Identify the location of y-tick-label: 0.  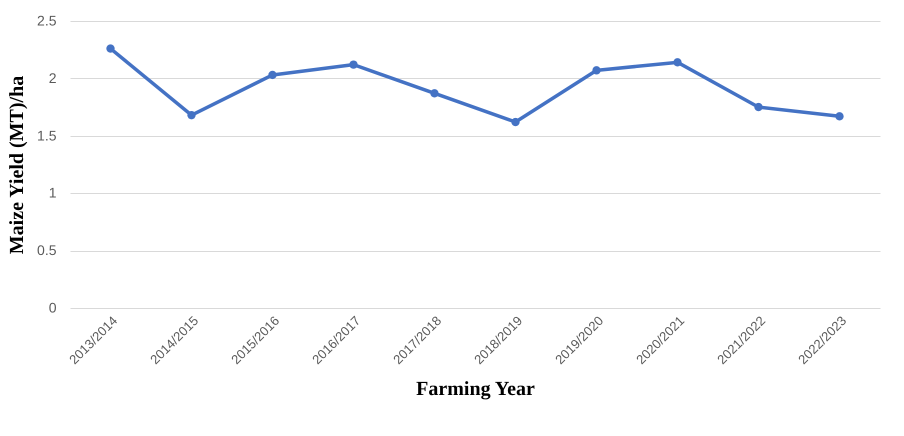
(52, 308).